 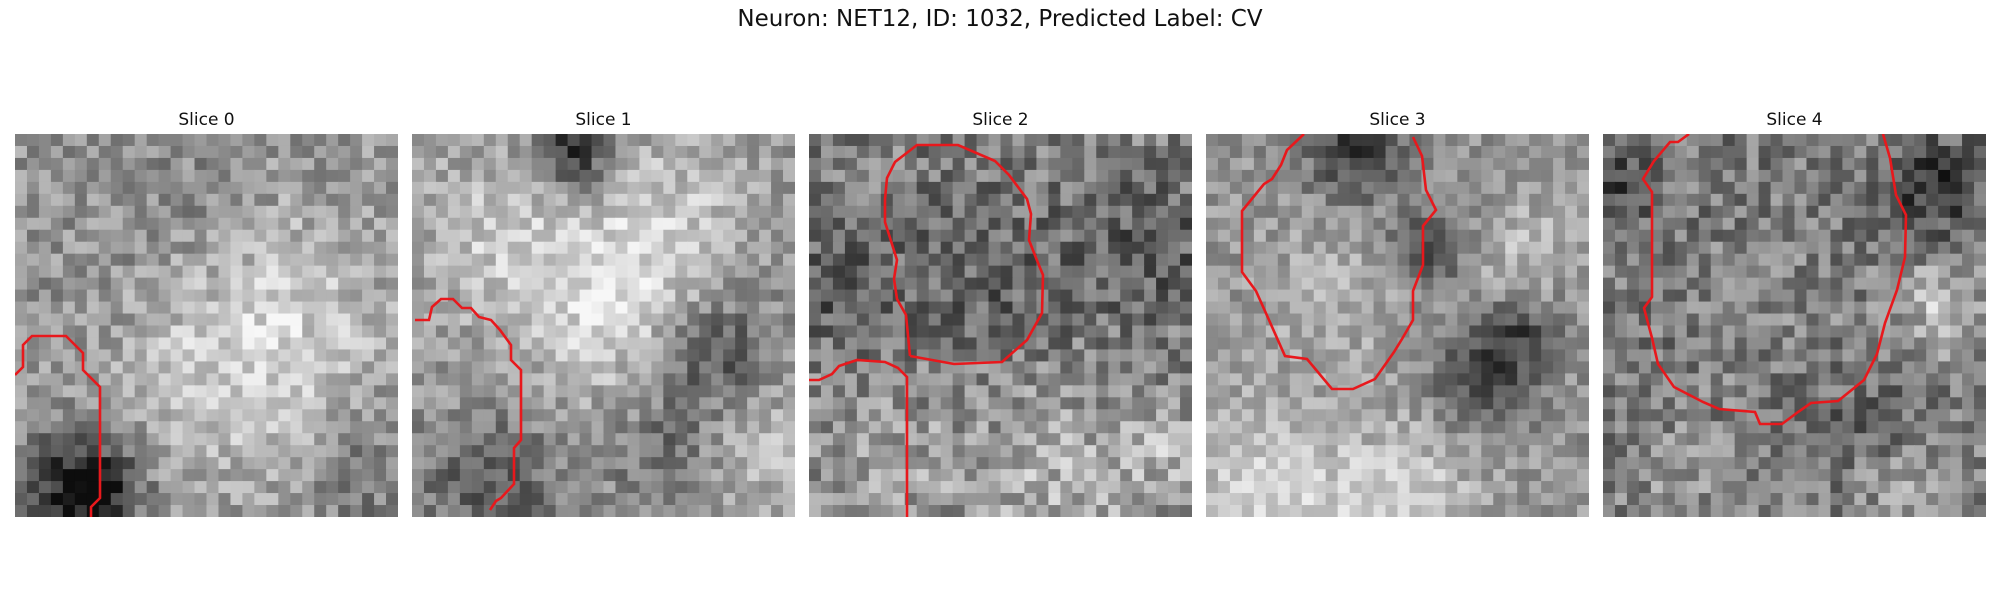 I want to click on slice-title-2: Slice 2, so click(x=1000, y=120).